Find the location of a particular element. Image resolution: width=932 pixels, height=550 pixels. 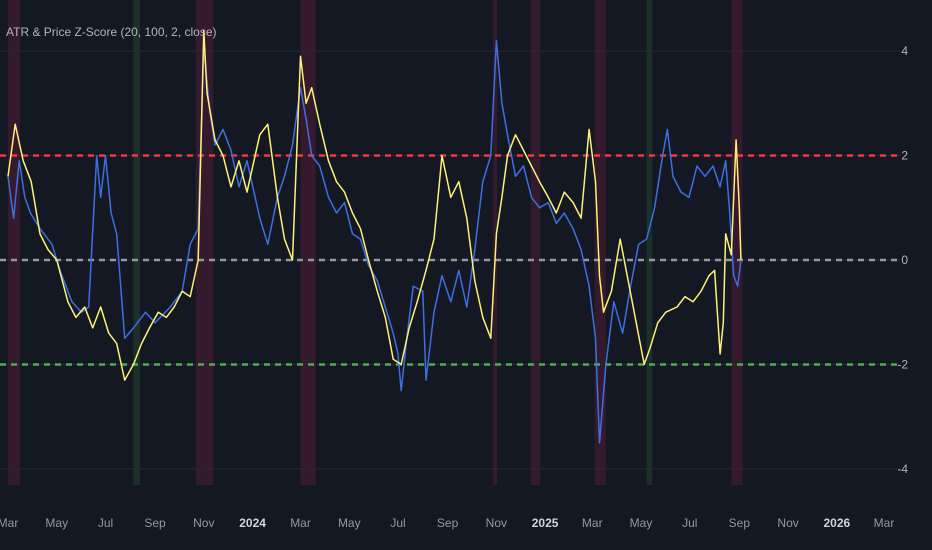

x-tick-label-6: Mar is located at coordinates (300, 523).